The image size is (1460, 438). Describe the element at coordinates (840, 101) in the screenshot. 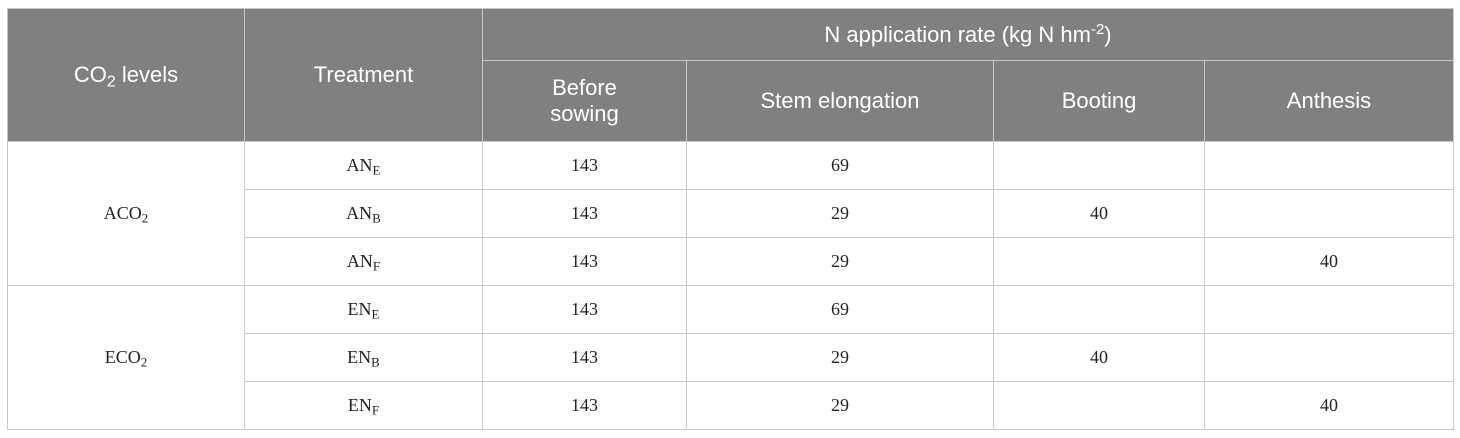

I see `header-stem-elongation: Stem elongation` at that location.